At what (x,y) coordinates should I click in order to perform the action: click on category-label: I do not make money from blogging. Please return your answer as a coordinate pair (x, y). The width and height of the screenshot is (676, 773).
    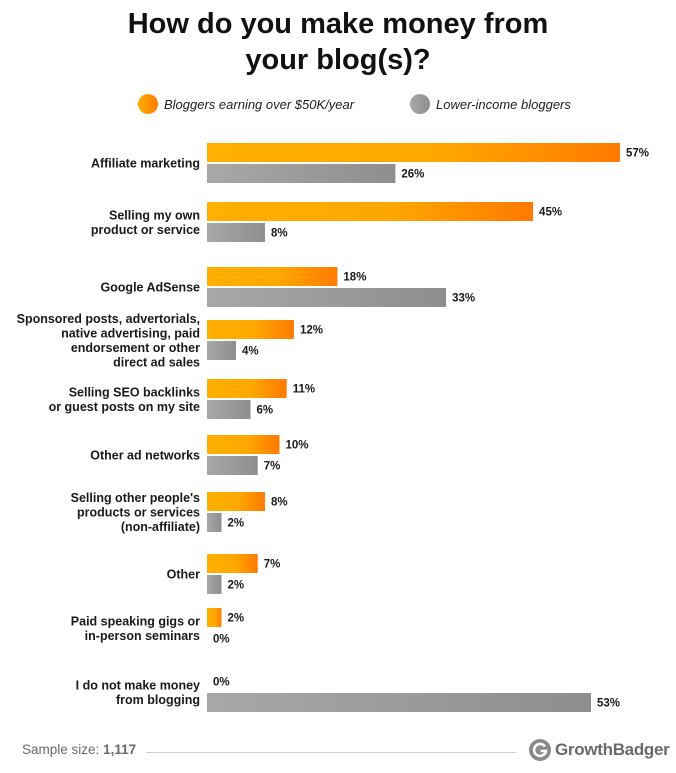
    Looking at the image, I should click on (138, 692).